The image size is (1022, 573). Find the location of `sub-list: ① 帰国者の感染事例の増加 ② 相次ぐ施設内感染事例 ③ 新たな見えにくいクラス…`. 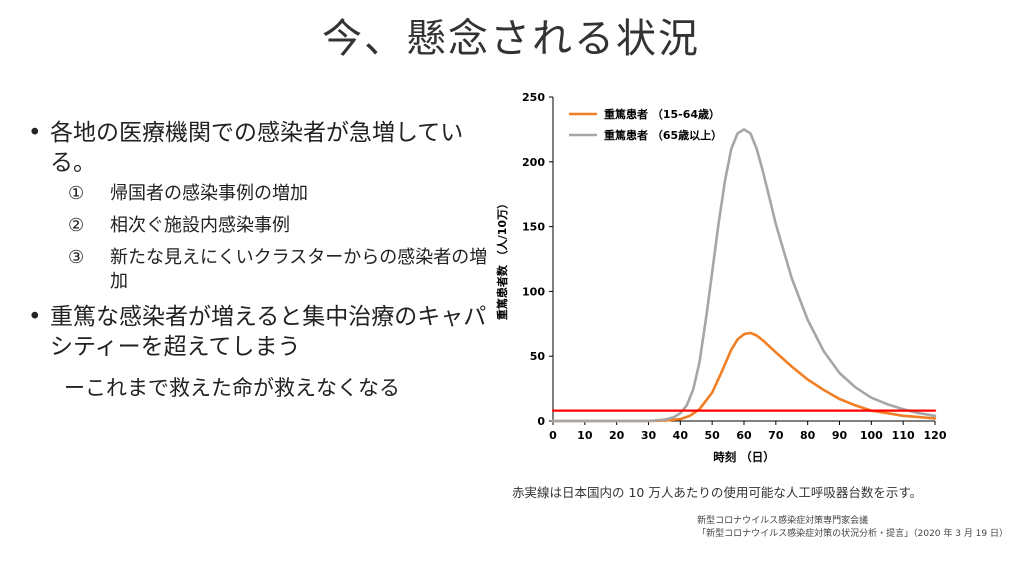

sub-list: ① 帰国者の感染事例の増加 ② 相次ぐ施設内感染事例 ③ 新たな見えにくいクラス… is located at coordinates (278, 238).